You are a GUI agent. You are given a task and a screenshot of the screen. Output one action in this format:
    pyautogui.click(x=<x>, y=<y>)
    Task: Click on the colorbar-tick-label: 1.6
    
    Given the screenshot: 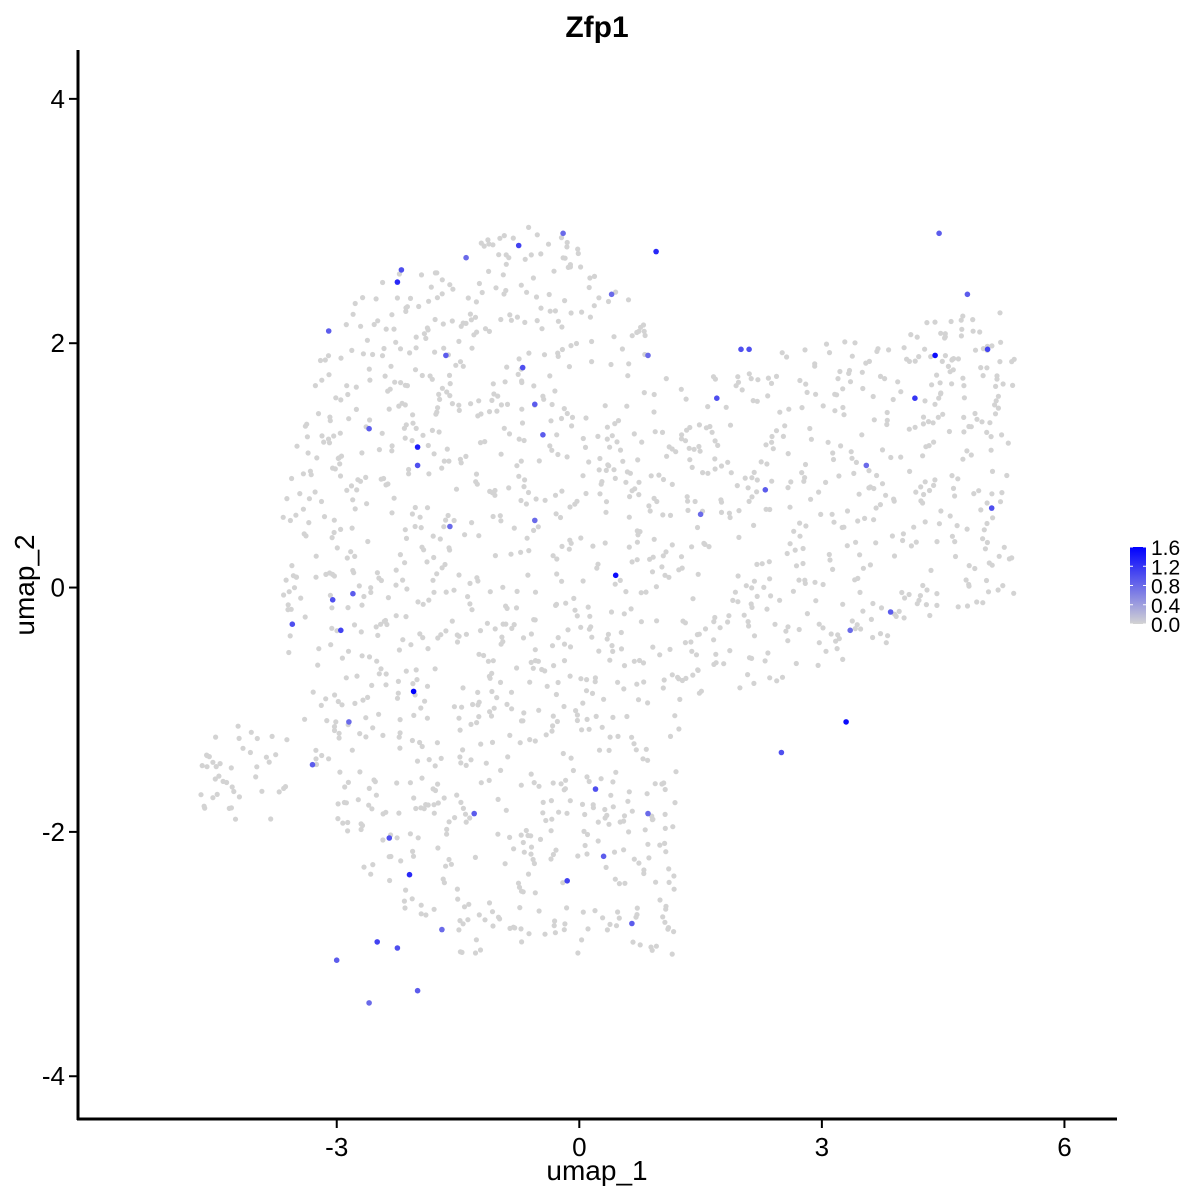 What is the action you would take?
    pyautogui.click(x=1165, y=548)
    